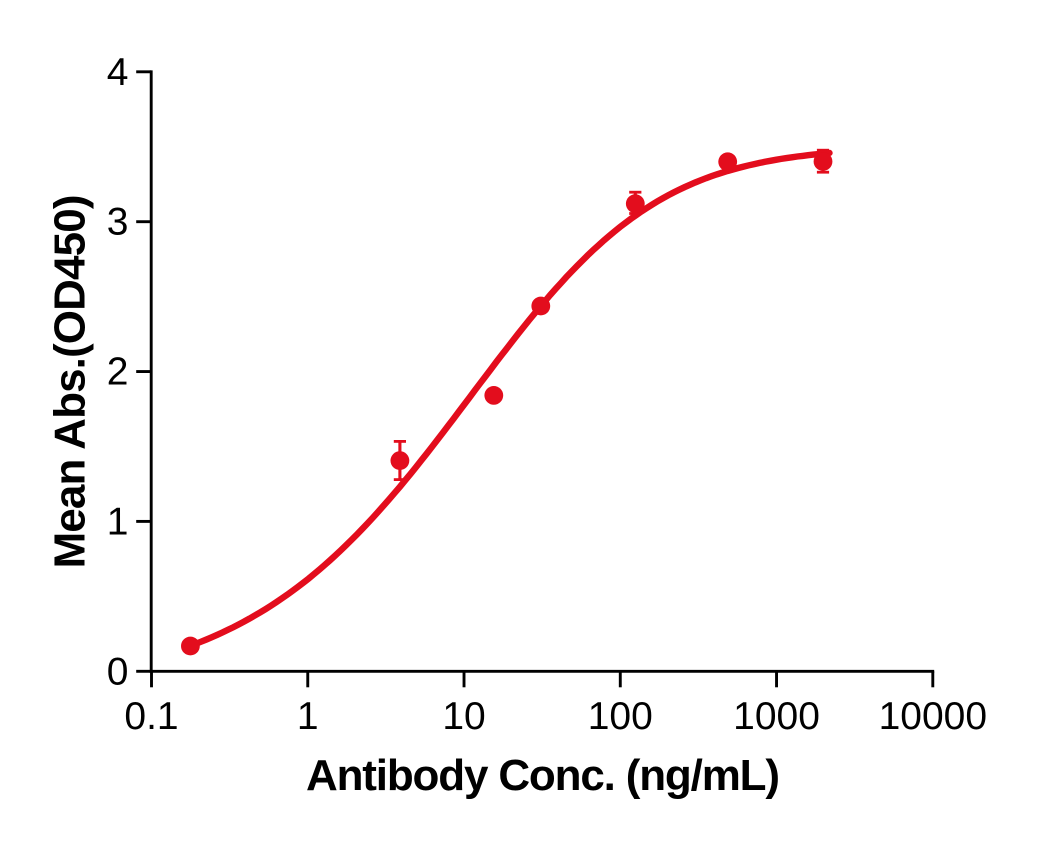 This screenshot has width=1055, height=843. Describe the element at coordinates (933, 716) in the screenshot. I see `svg-text: 10000` at that location.